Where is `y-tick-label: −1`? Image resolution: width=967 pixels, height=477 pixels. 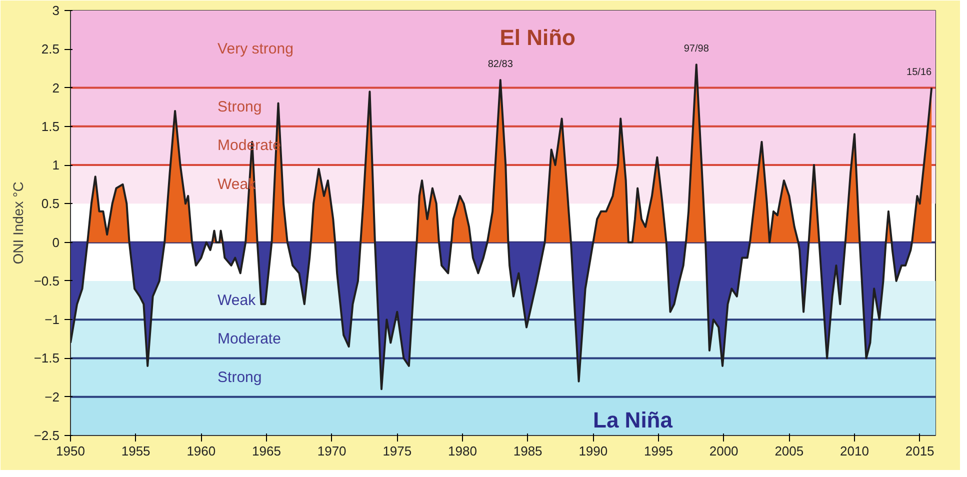 y-tick-label: −1 is located at coordinates (52, 320).